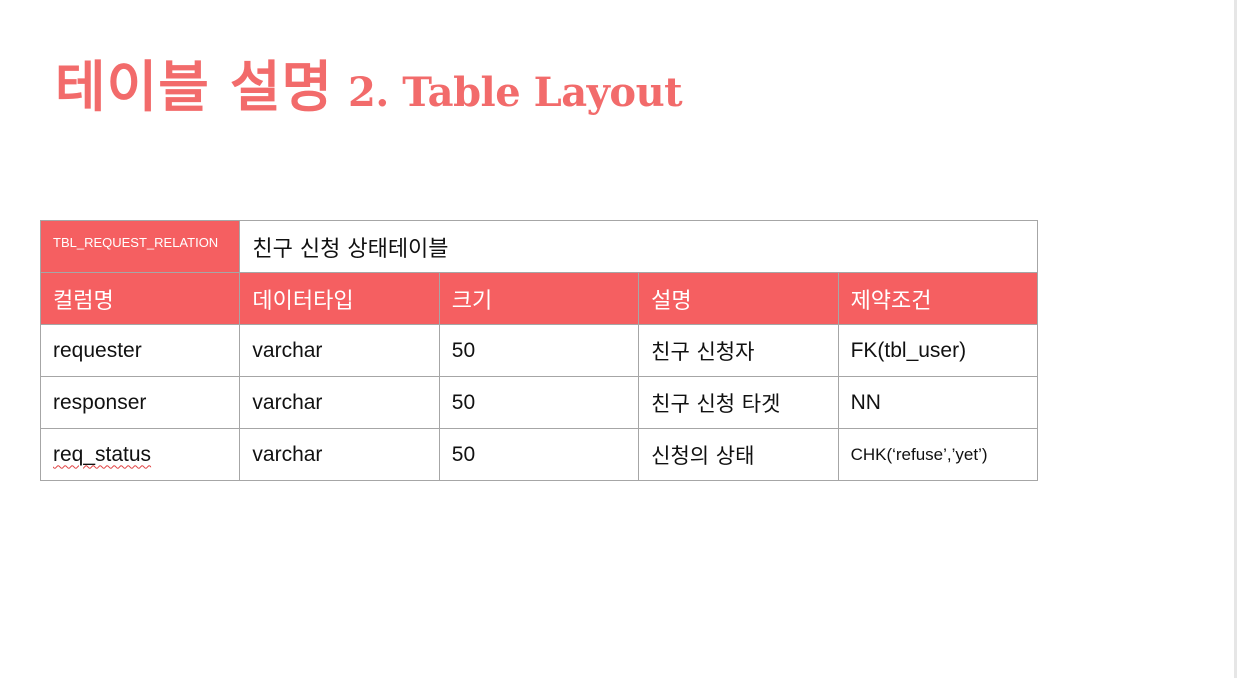 The height and width of the screenshot is (678, 1237). Describe the element at coordinates (515, 92) in the screenshot. I see `title-english: 2. Table Layout` at that location.